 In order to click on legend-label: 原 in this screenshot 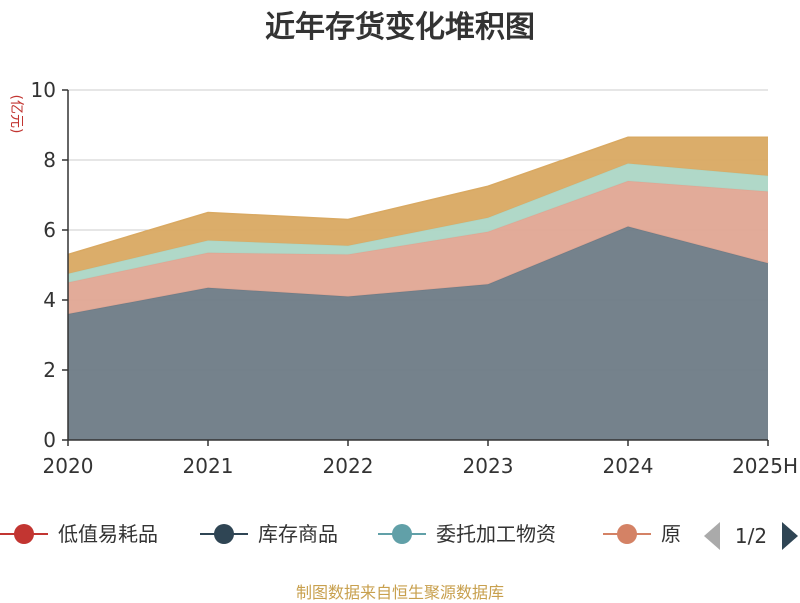, I will do `click(671, 534)`.